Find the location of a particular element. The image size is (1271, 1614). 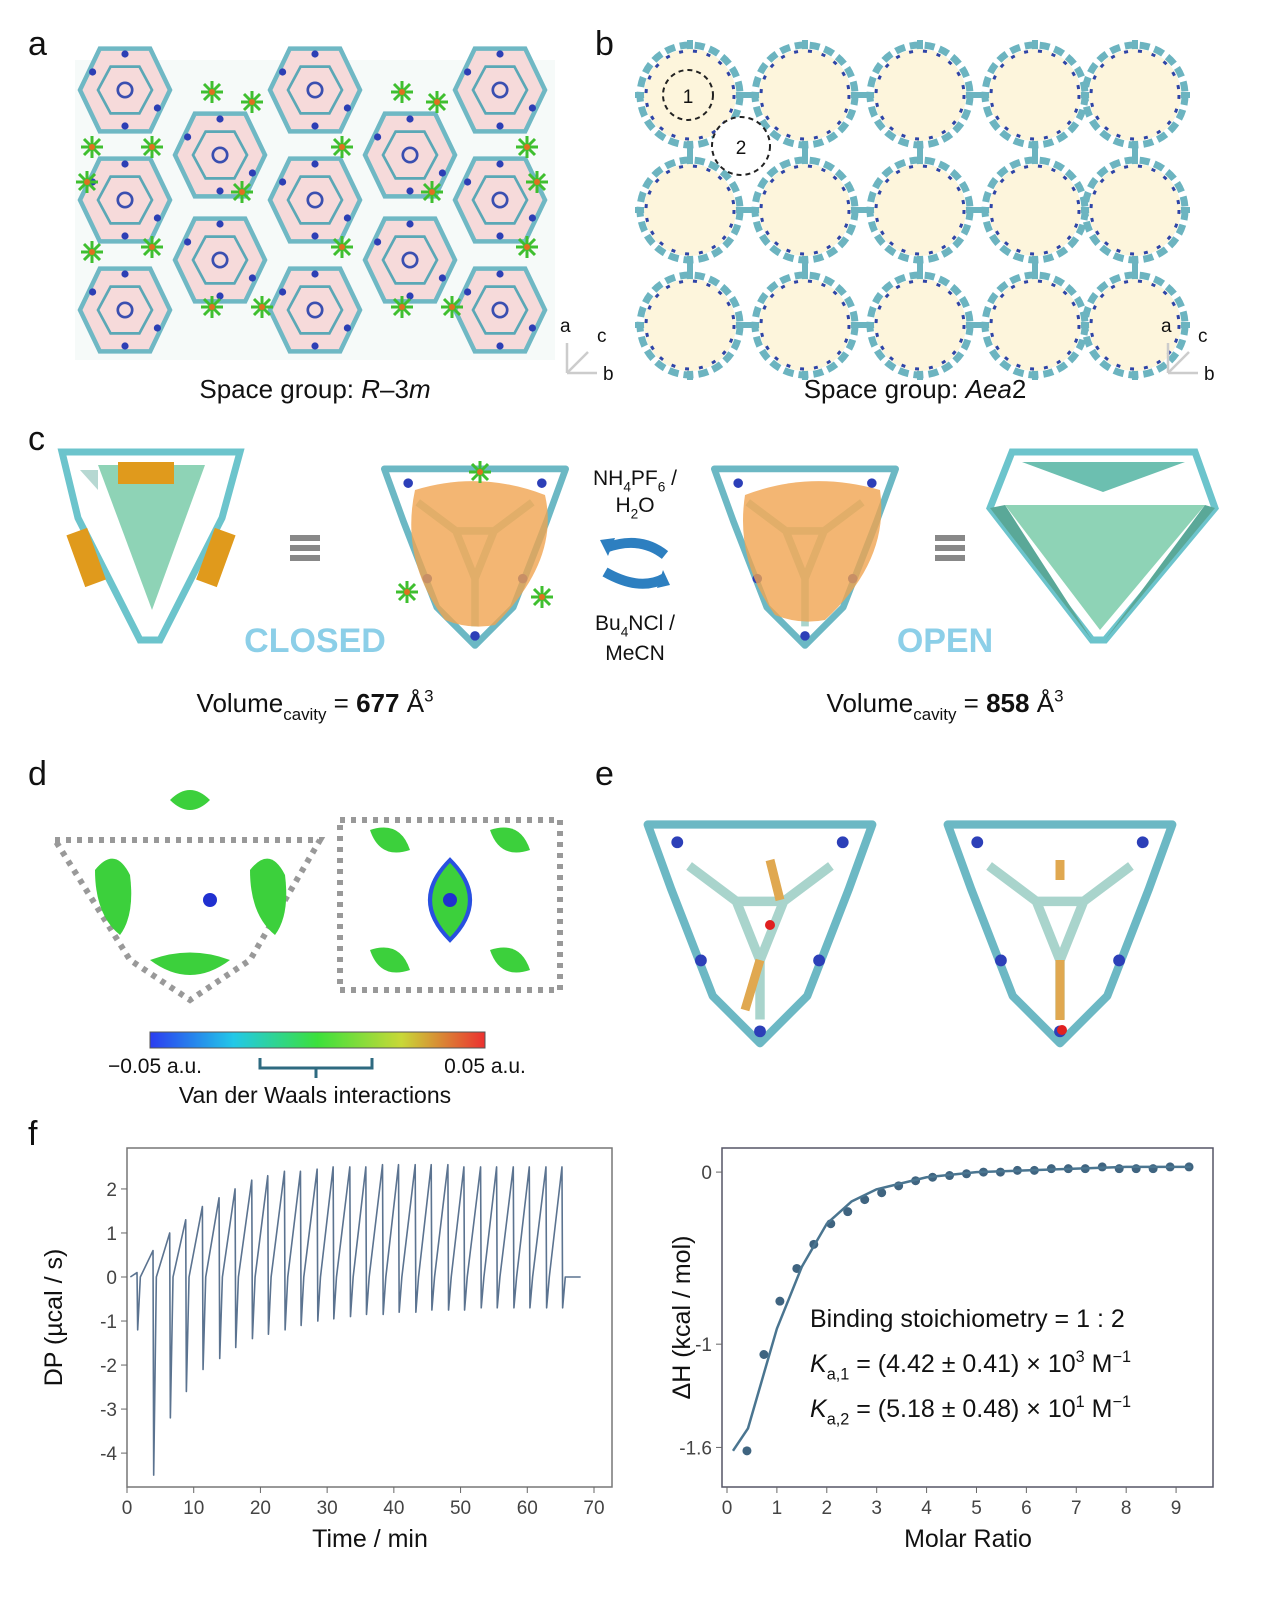

scale-label: 0.05 a.u. is located at coordinates (485, 1066).